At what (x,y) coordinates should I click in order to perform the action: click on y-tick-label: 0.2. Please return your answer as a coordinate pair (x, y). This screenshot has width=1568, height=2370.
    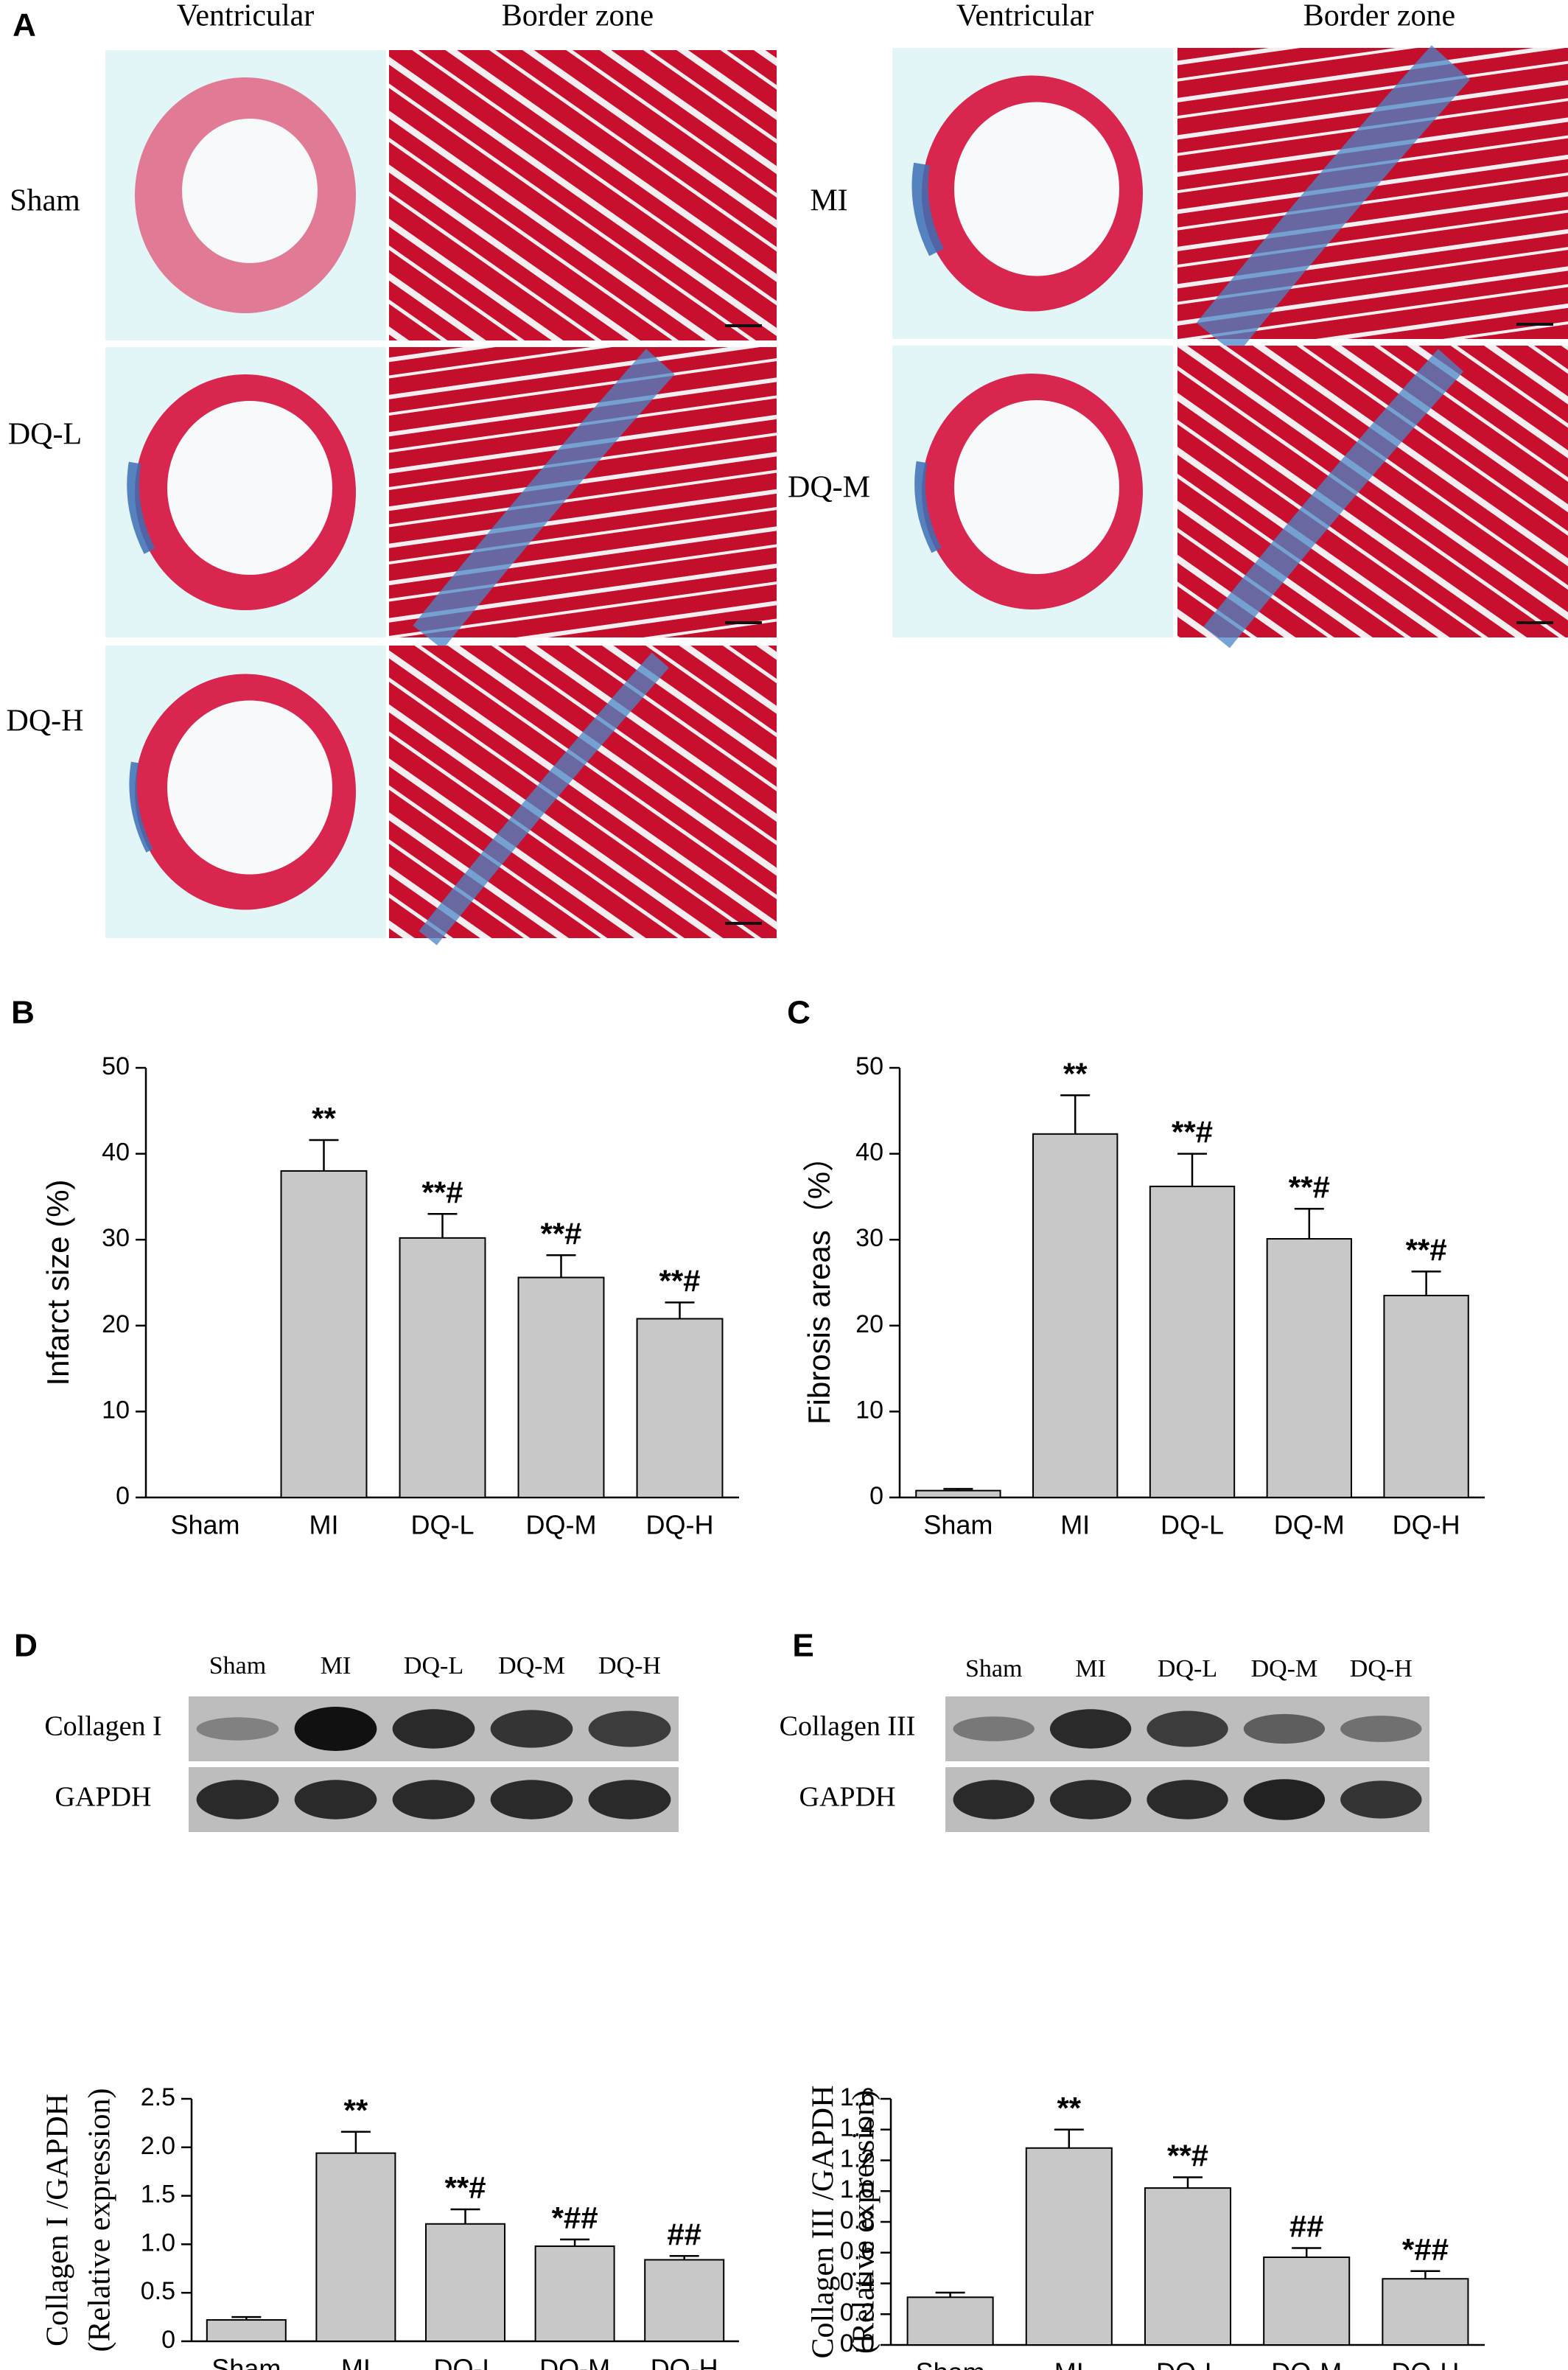
    Looking at the image, I should click on (857, 2313).